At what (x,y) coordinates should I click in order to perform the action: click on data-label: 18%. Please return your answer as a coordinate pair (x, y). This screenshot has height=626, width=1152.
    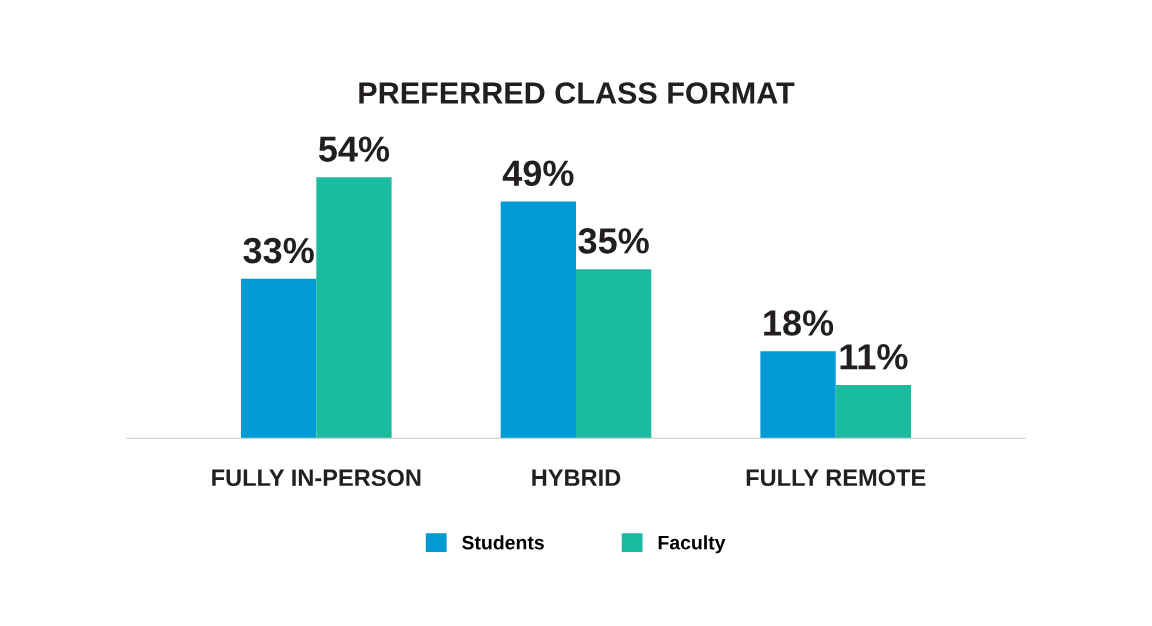
    Looking at the image, I should click on (799, 323).